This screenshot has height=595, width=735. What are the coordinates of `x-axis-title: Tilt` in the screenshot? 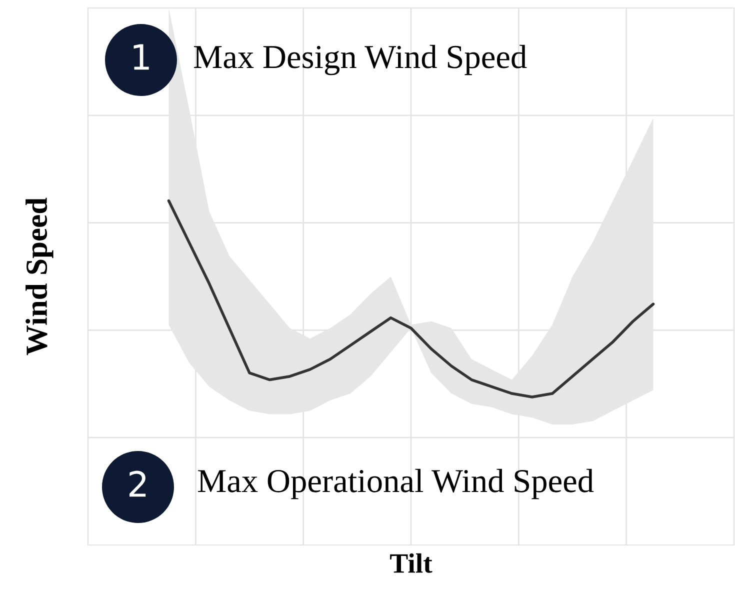 It's located at (411, 563).